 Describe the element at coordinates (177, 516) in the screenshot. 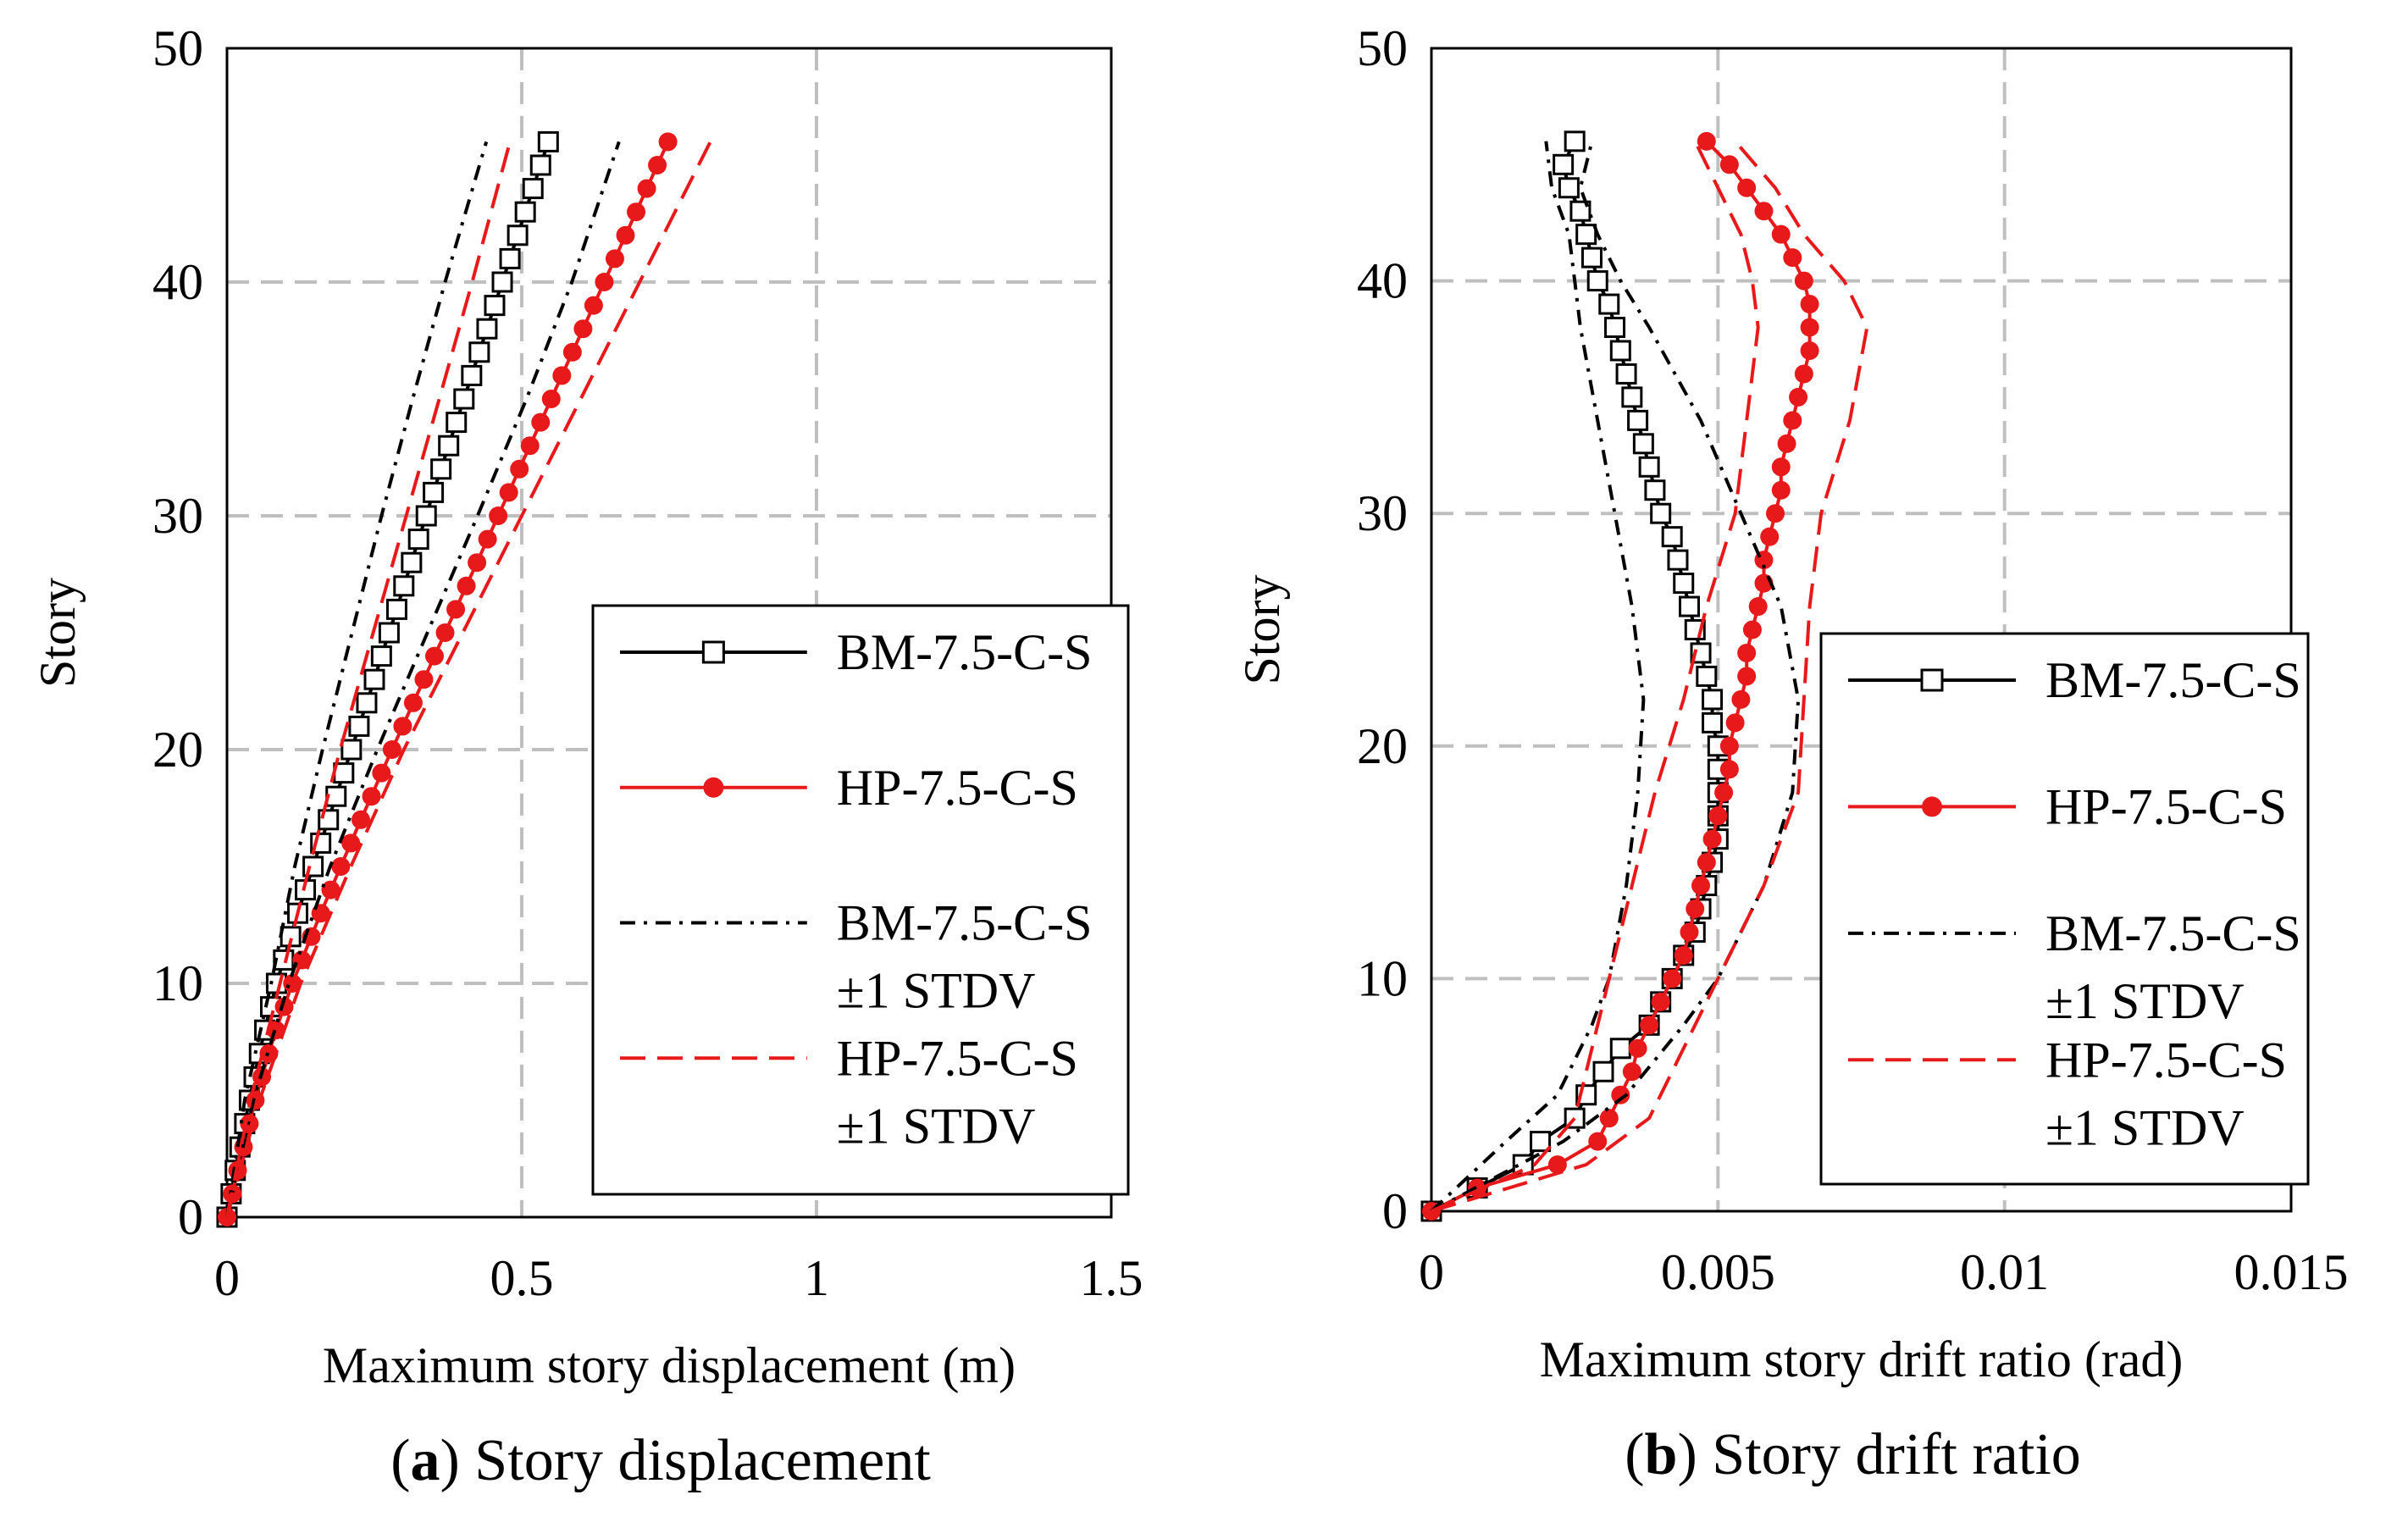

I see `y-tick-label: 30` at that location.